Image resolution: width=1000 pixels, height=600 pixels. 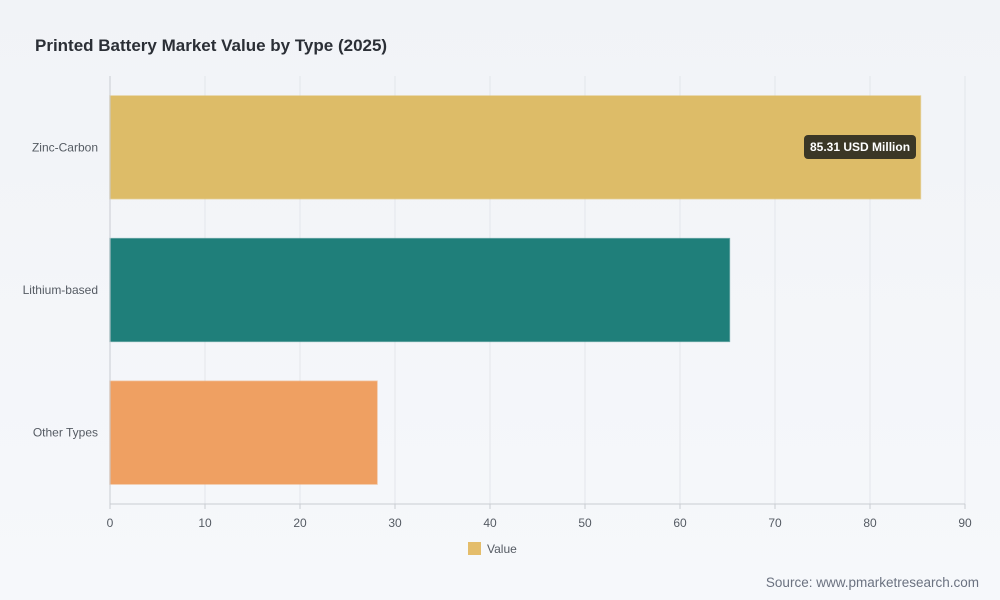 I want to click on x-tick-label: 10, so click(x=205, y=523).